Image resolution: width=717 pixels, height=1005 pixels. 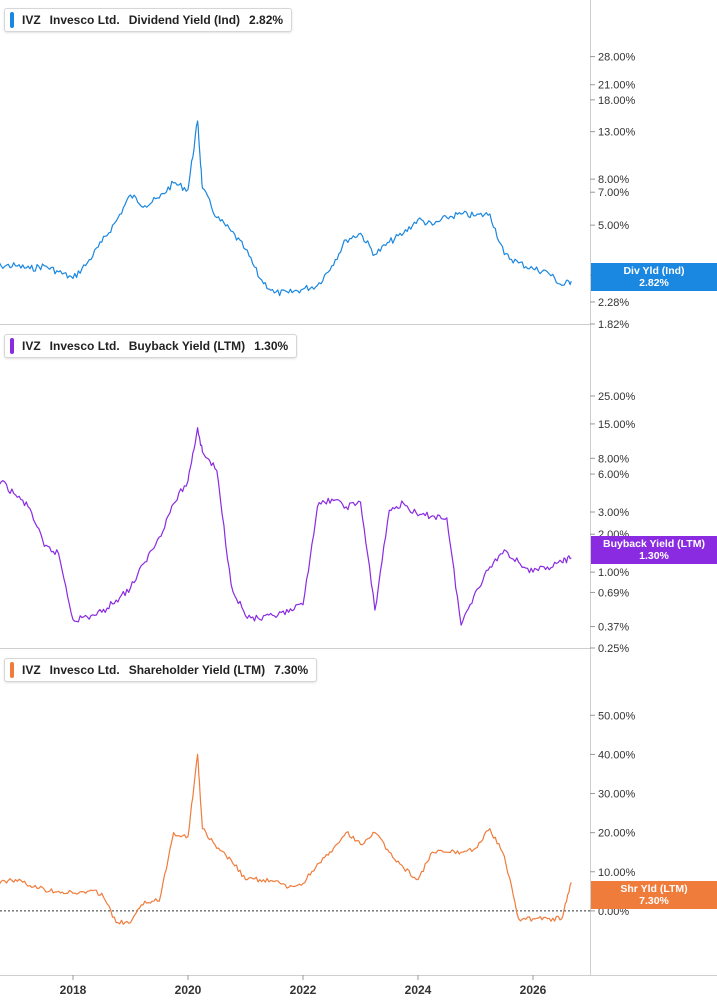 I want to click on y-tick-label: 0.69%, so click(x=613, y=593).